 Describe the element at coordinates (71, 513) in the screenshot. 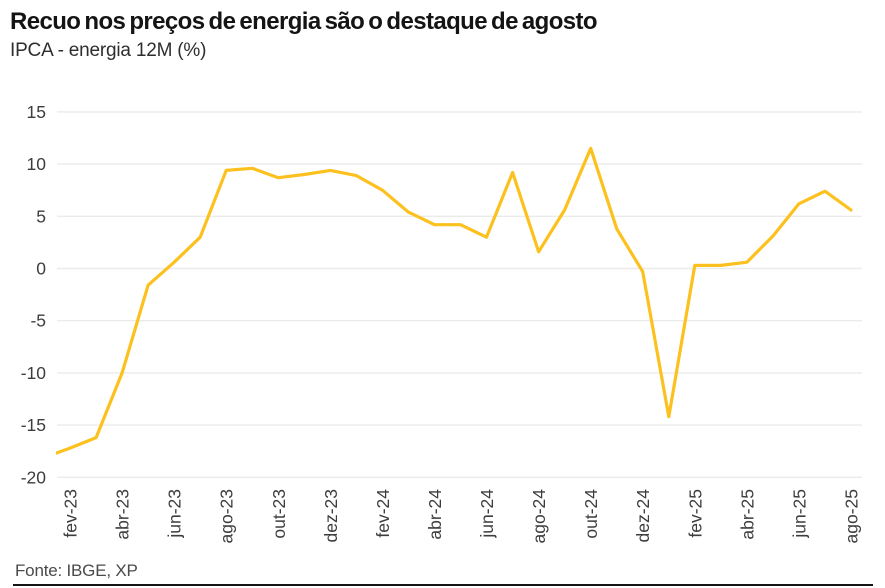

I see `x-axis-tick-label: fev-23` at that location.